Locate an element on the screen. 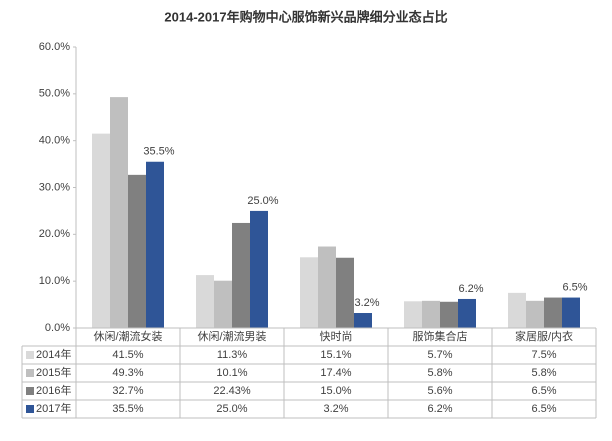 The image size is (612, 441). table-cell: 5.6% is located at coordinates (439, 391).